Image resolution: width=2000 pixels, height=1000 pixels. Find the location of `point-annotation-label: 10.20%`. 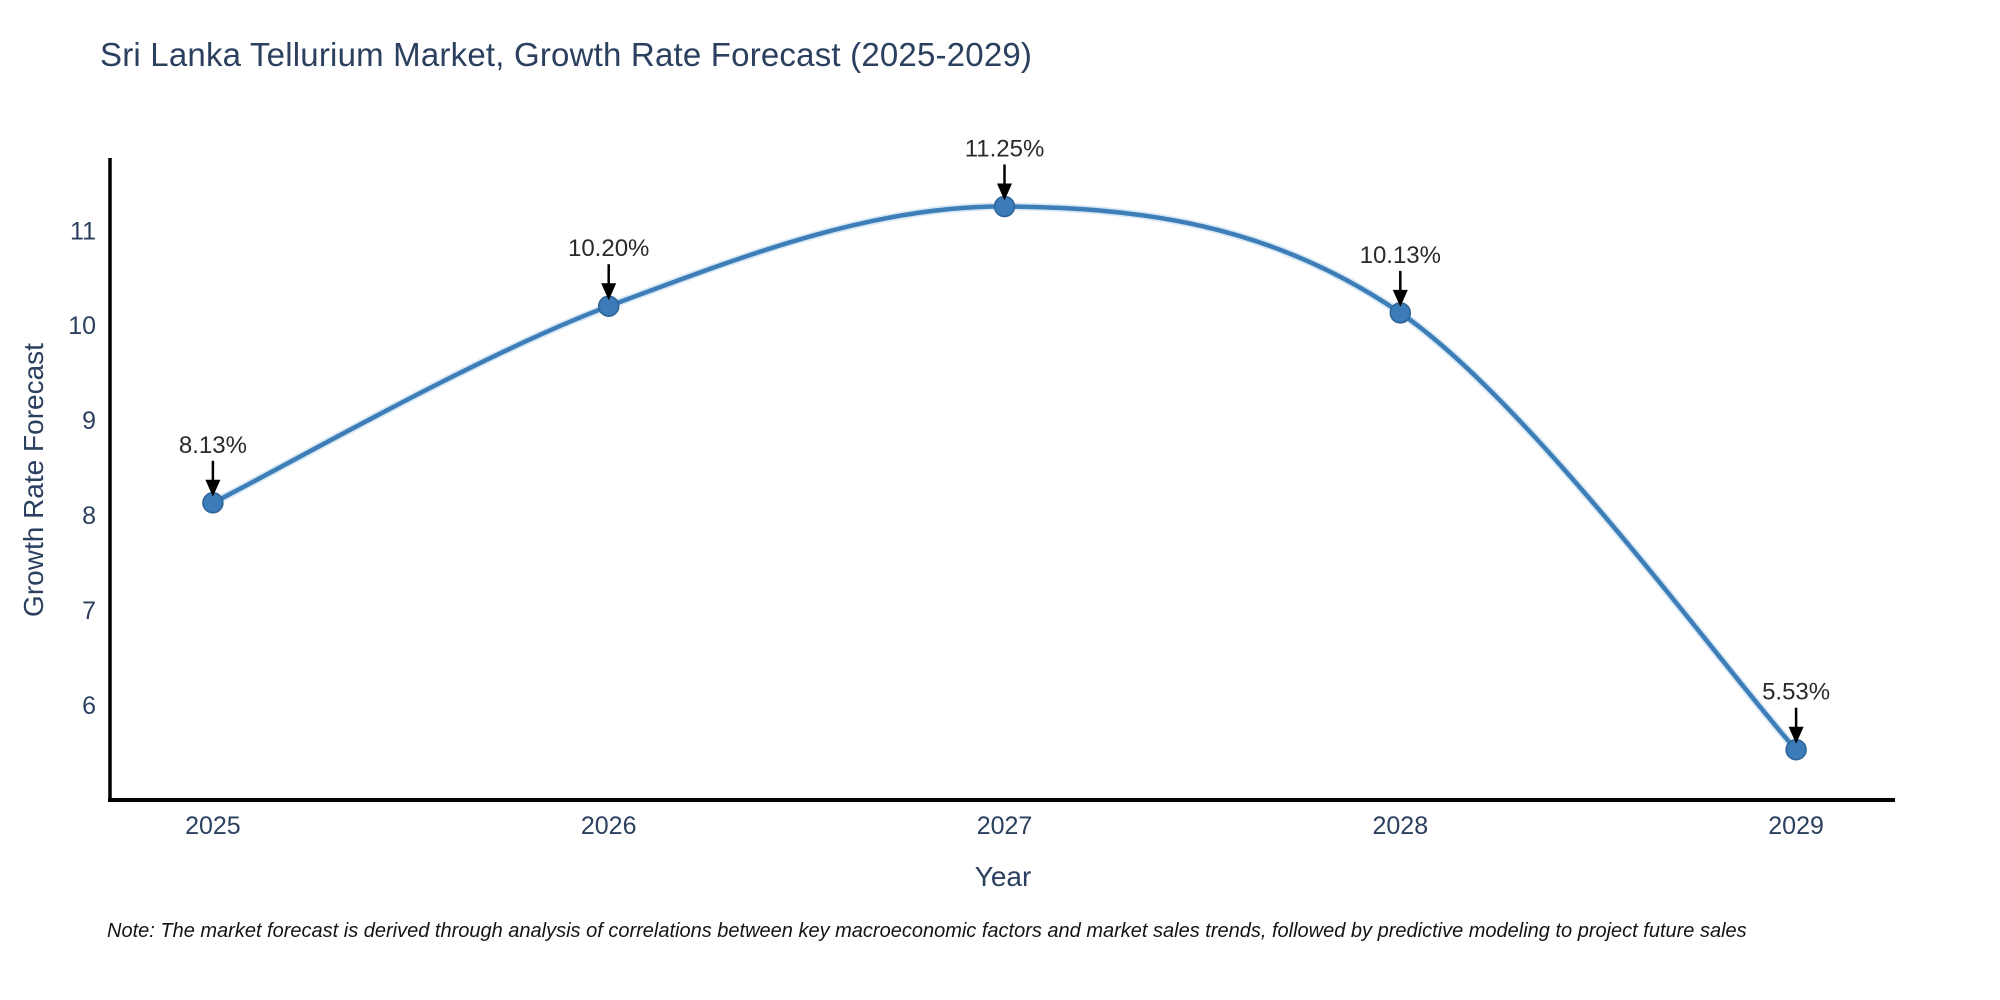

point-annotation-label: 10.20% is located at coordinates (608, 248).